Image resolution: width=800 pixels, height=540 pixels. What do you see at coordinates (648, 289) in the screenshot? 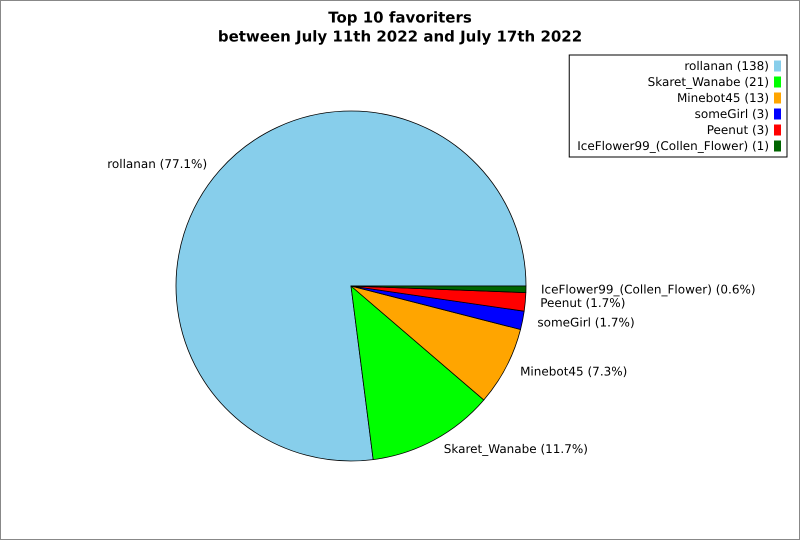
I see `data-label: IceFlower99_(Collen_Flower) (0.6%)` at bounding box center [648, 289].